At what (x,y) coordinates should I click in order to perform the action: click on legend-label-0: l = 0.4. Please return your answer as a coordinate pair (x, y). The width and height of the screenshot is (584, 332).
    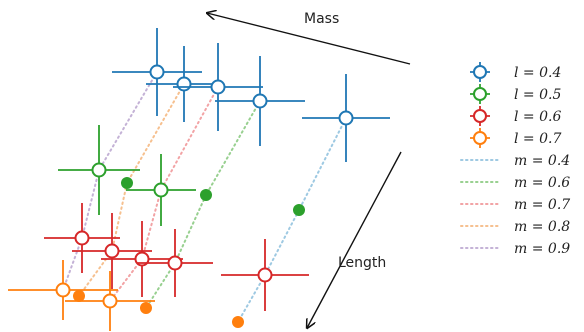
    Looking at the image, I should click on (537, 73).